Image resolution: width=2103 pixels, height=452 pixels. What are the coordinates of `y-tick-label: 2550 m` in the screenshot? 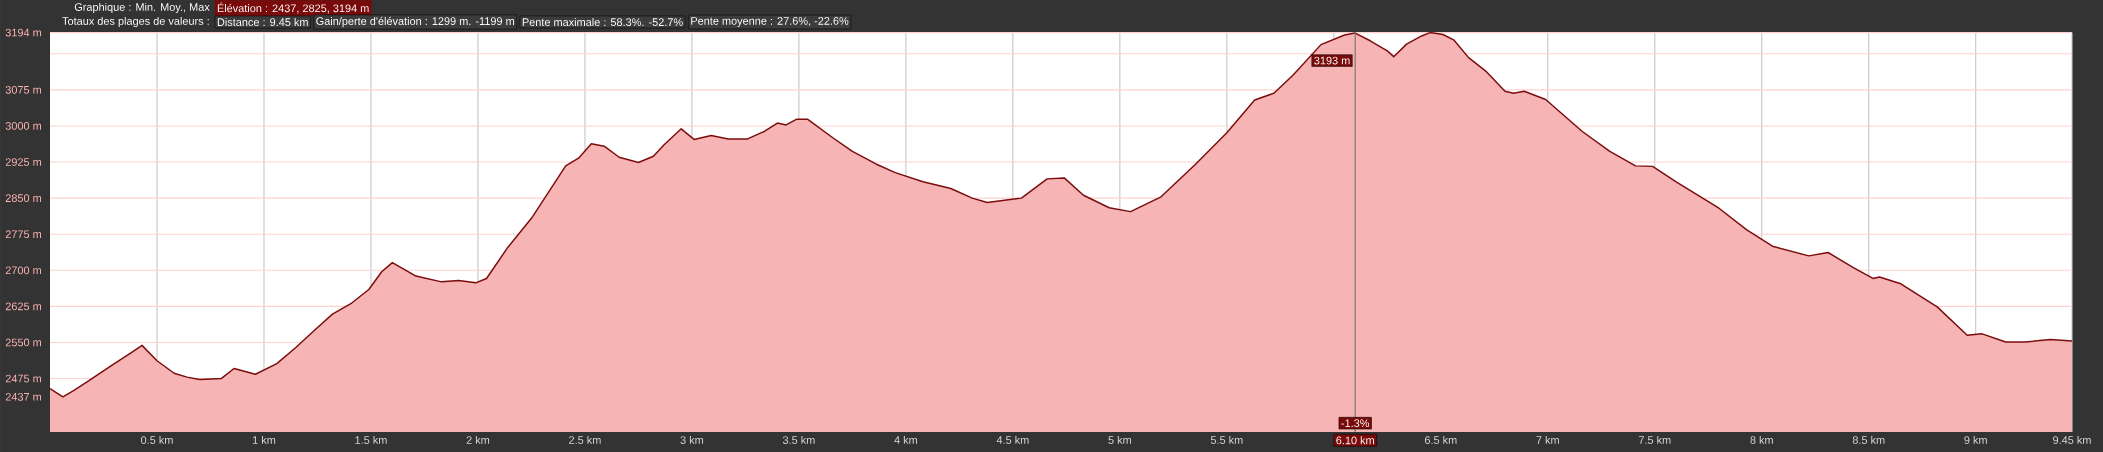 It's located at (23, 342).